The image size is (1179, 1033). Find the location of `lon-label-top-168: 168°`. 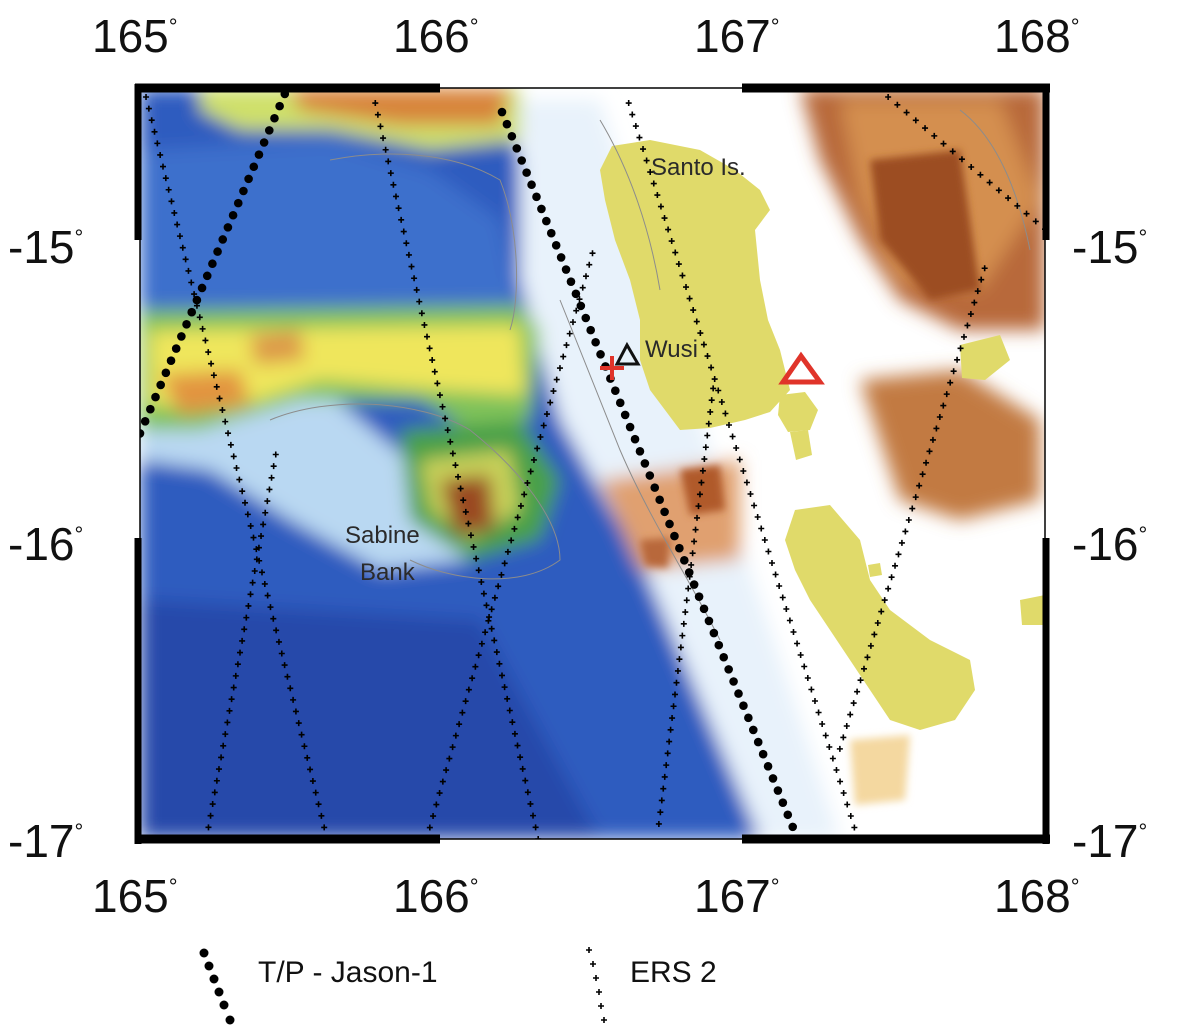

lon-label-top-168: 168° is located at coordinates (1037, 36).